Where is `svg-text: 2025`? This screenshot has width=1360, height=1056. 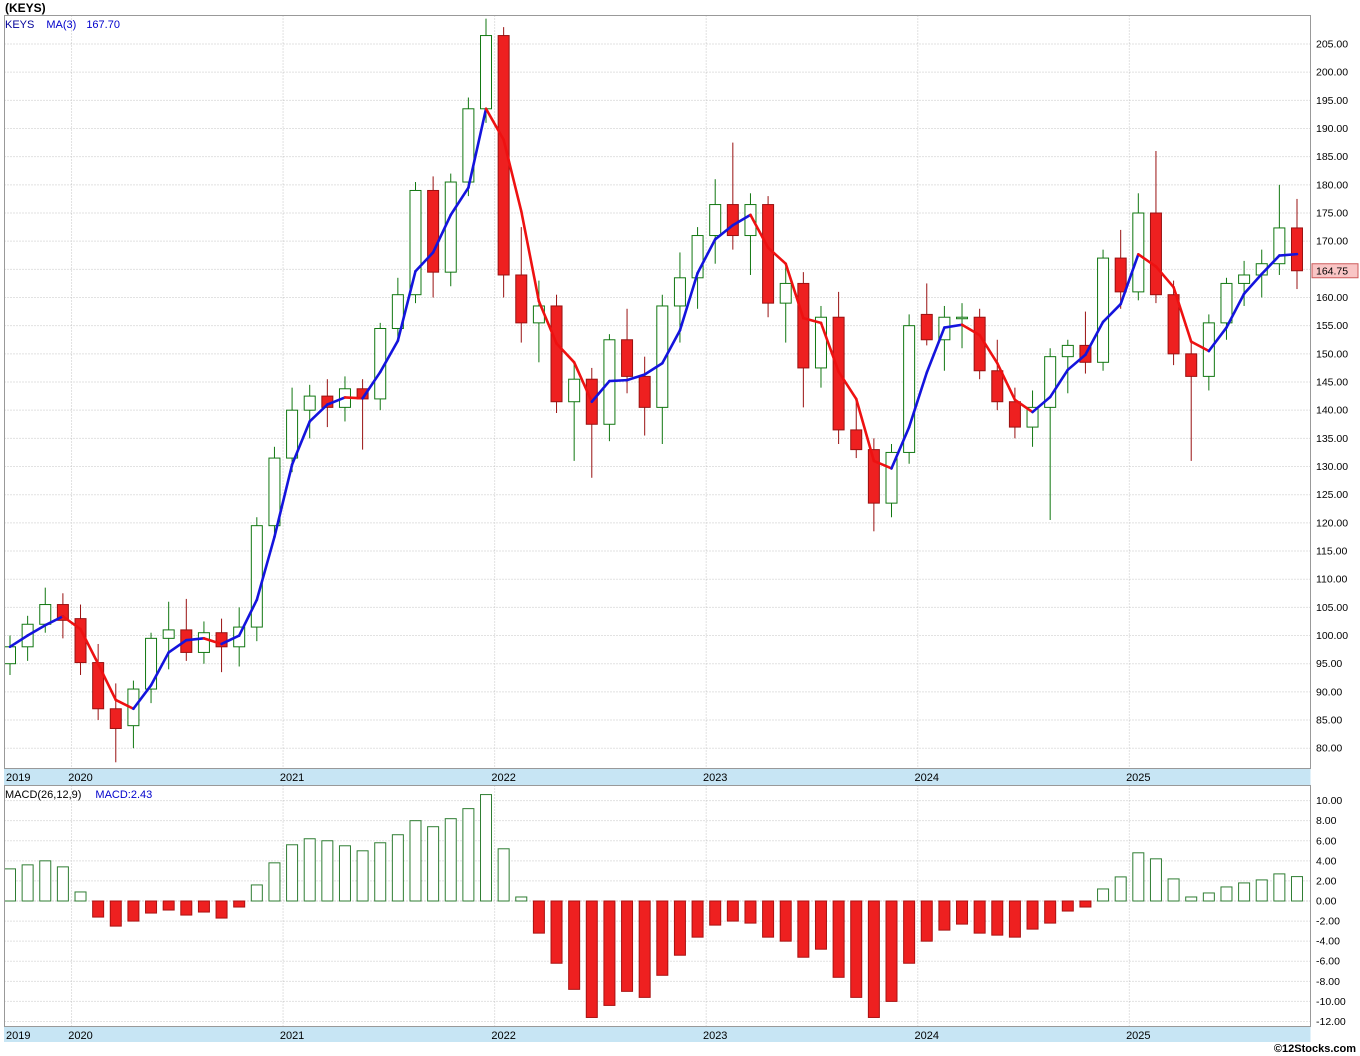
svg-text: 2025 is located at coordinates (1138, 1036).